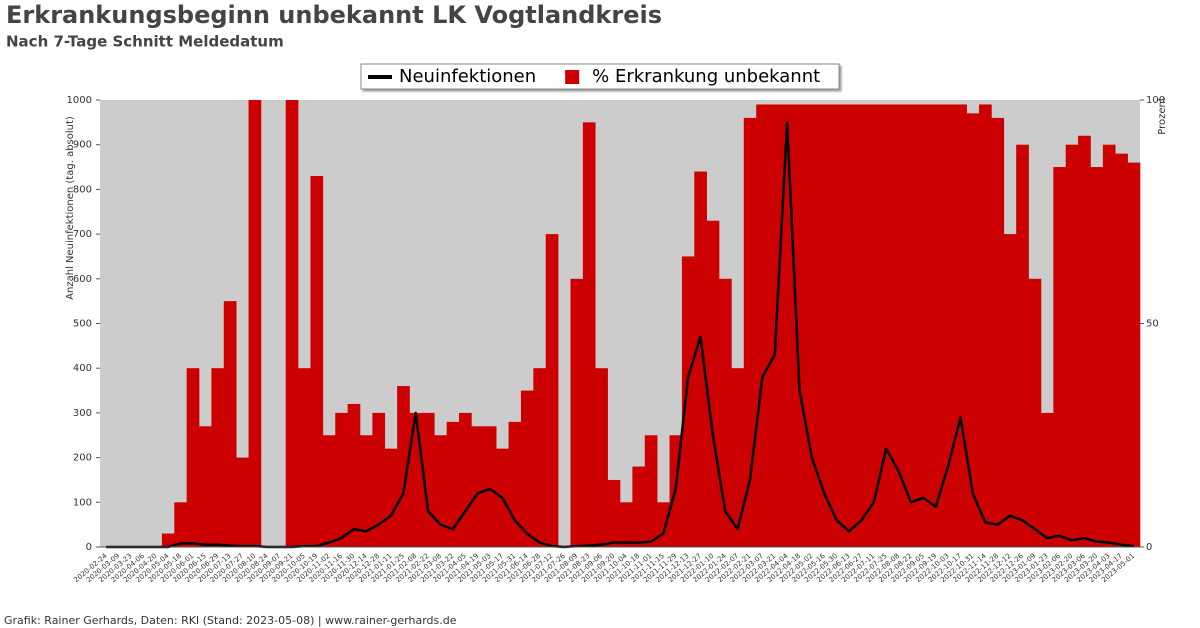  What do you see at coordinates (82, 458) in the screenshot?
I see `y-tick-label: 200` at bounding box center [82, 458].